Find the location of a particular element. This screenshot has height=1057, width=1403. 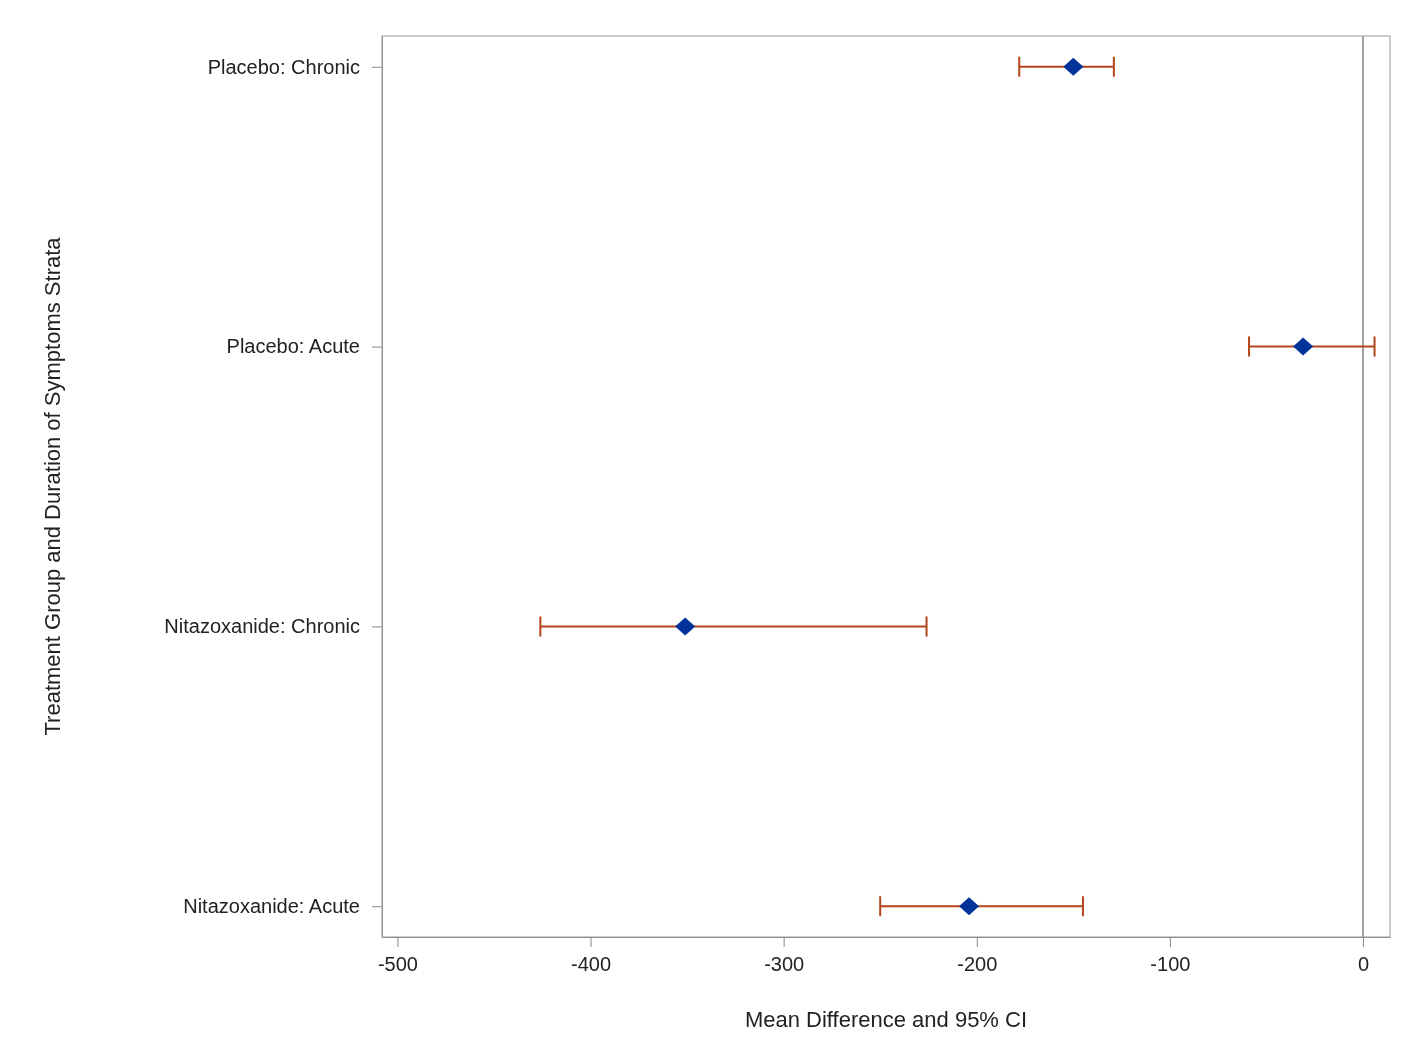

y-axis-title: Treatment Group and Duration of Symptoms Strata is located at coordinates (52, 486).